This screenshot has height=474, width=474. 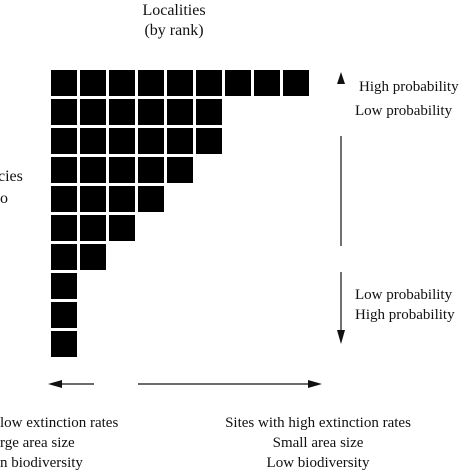 What do you see at coordinates (71, 384) in the screenshot?
I see `horizontal-left-arrow` at bounding box center [71, 384].